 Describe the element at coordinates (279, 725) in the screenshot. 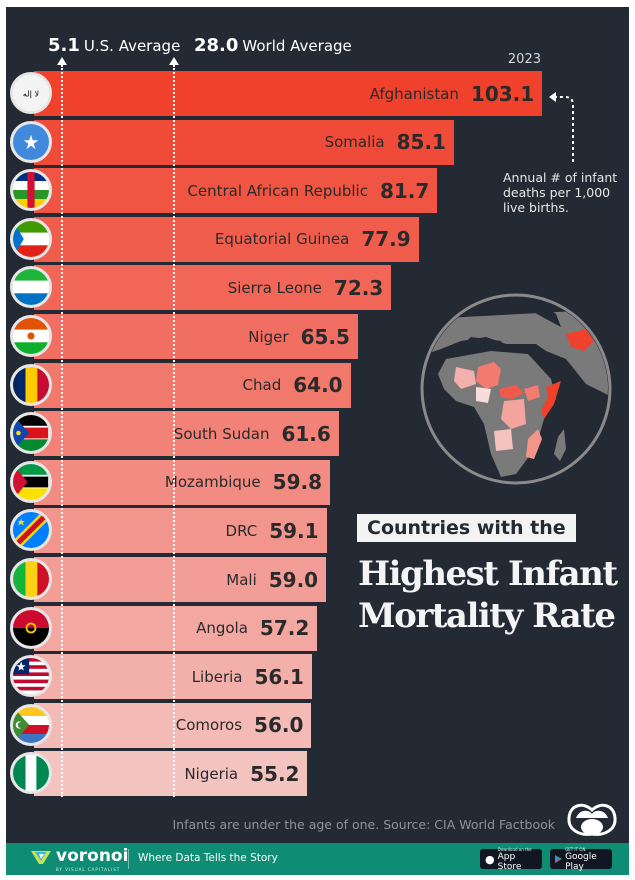

I see `bar-value-label: 56.0` at that location.